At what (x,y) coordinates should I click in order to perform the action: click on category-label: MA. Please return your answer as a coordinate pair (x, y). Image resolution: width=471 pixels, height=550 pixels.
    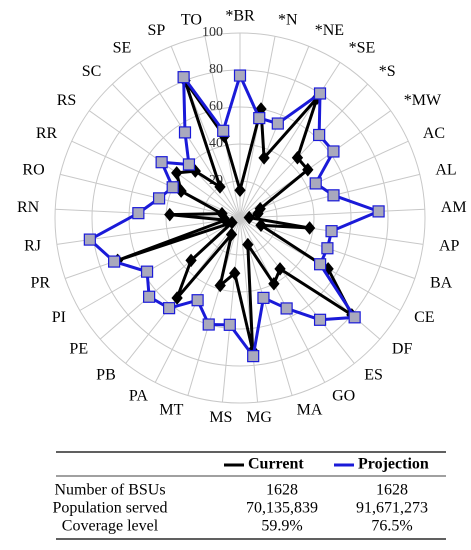
    Looking at the image, I should click on (310, 410).